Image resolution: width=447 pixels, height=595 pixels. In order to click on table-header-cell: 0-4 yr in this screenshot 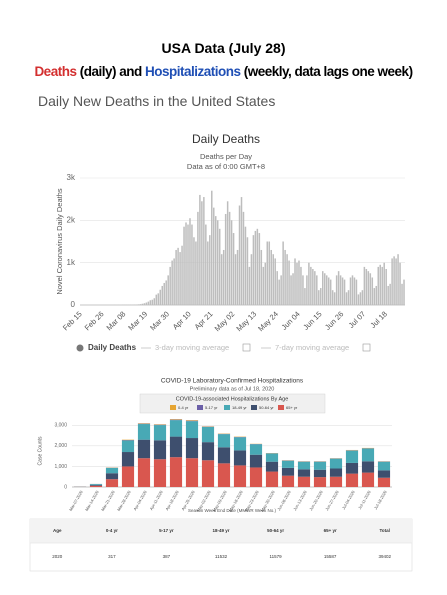, I will do `click(112, 530)`.